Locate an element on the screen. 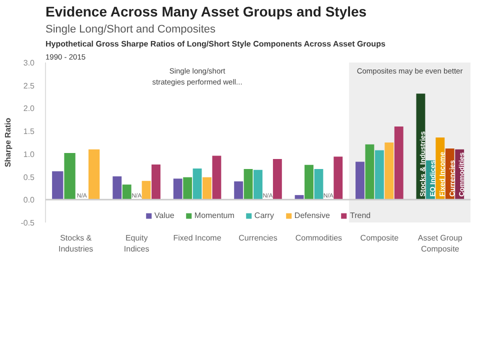 The width and height of the screenshot is (500, 362). y-tick-label: 1.5 is located at coordinates (29, 131).